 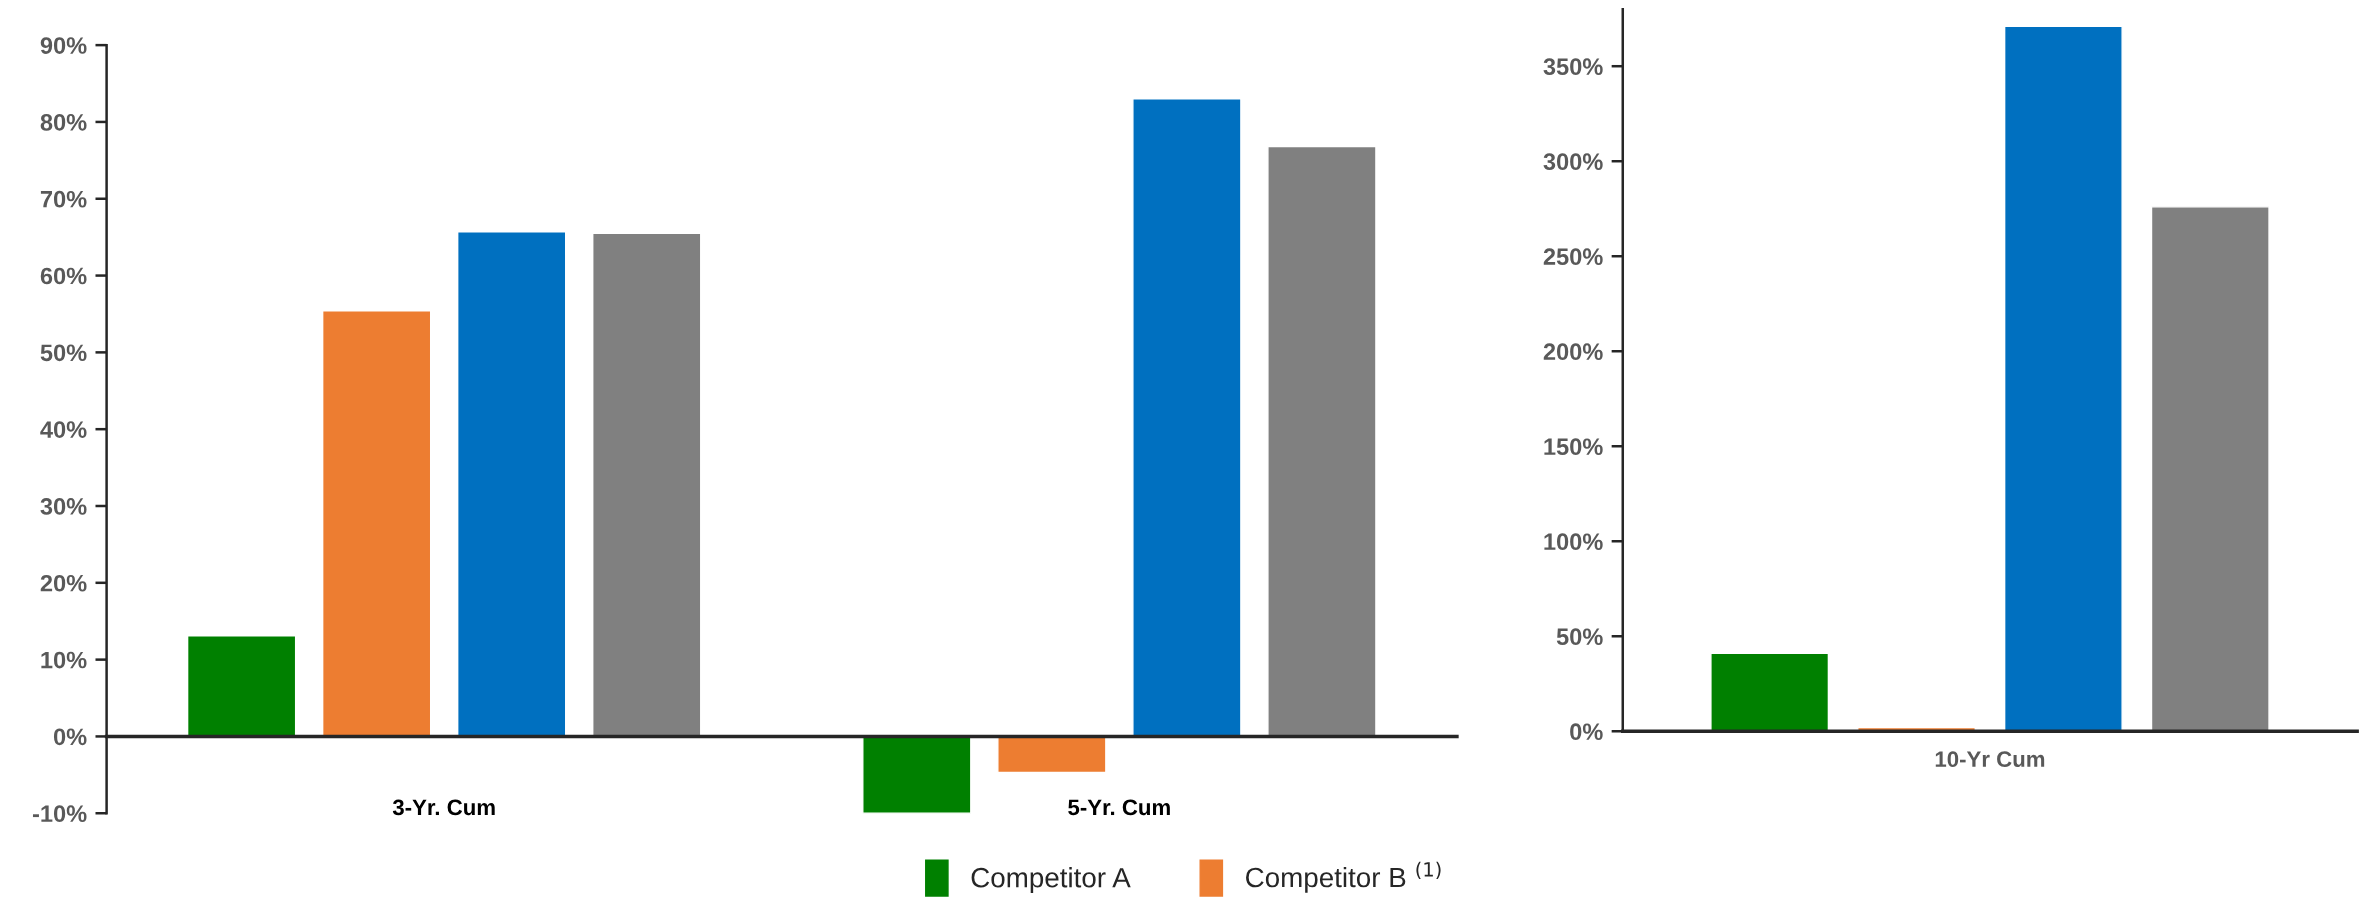 I want to click on y-tick-label: 80%, so click(x=63, y=122).